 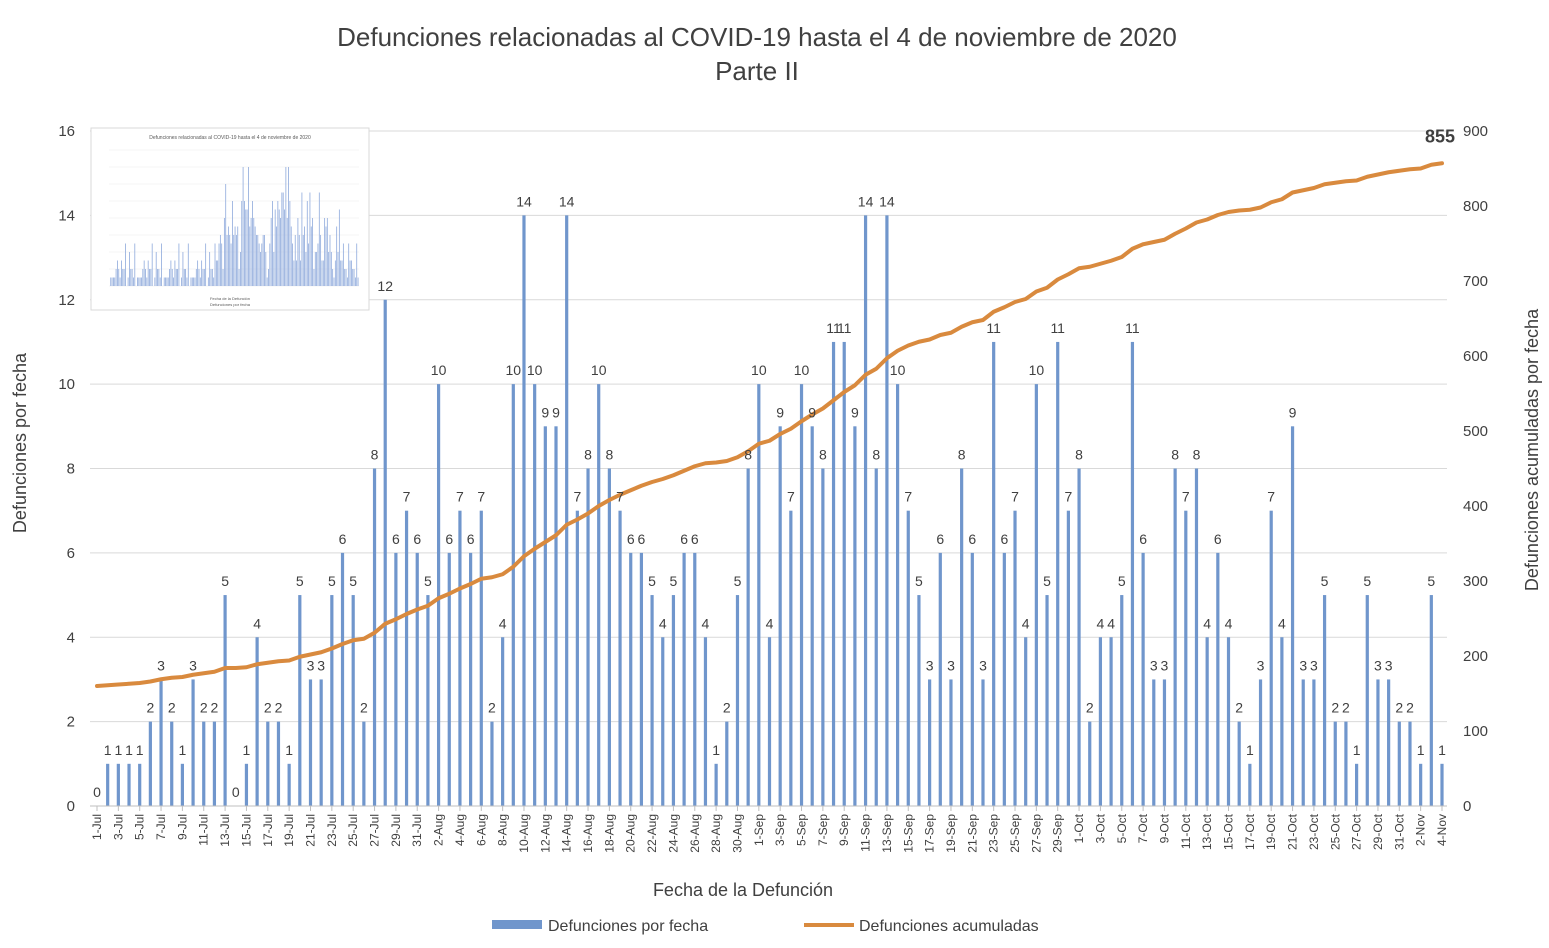 I want to click on inset-legend: Defunciones por fecha, so click(x=230, y=304).